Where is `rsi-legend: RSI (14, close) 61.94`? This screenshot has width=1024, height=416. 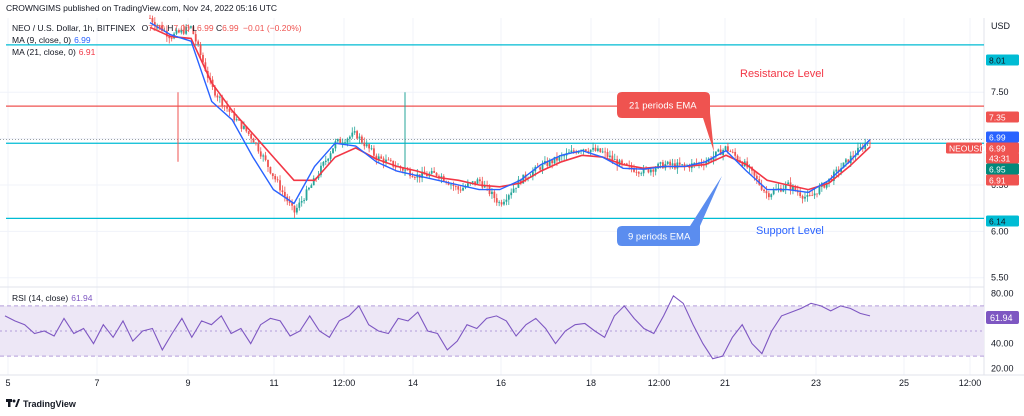
rsi-legend: RSI (14, close) 61.94 is located at coordinates (52, 298).